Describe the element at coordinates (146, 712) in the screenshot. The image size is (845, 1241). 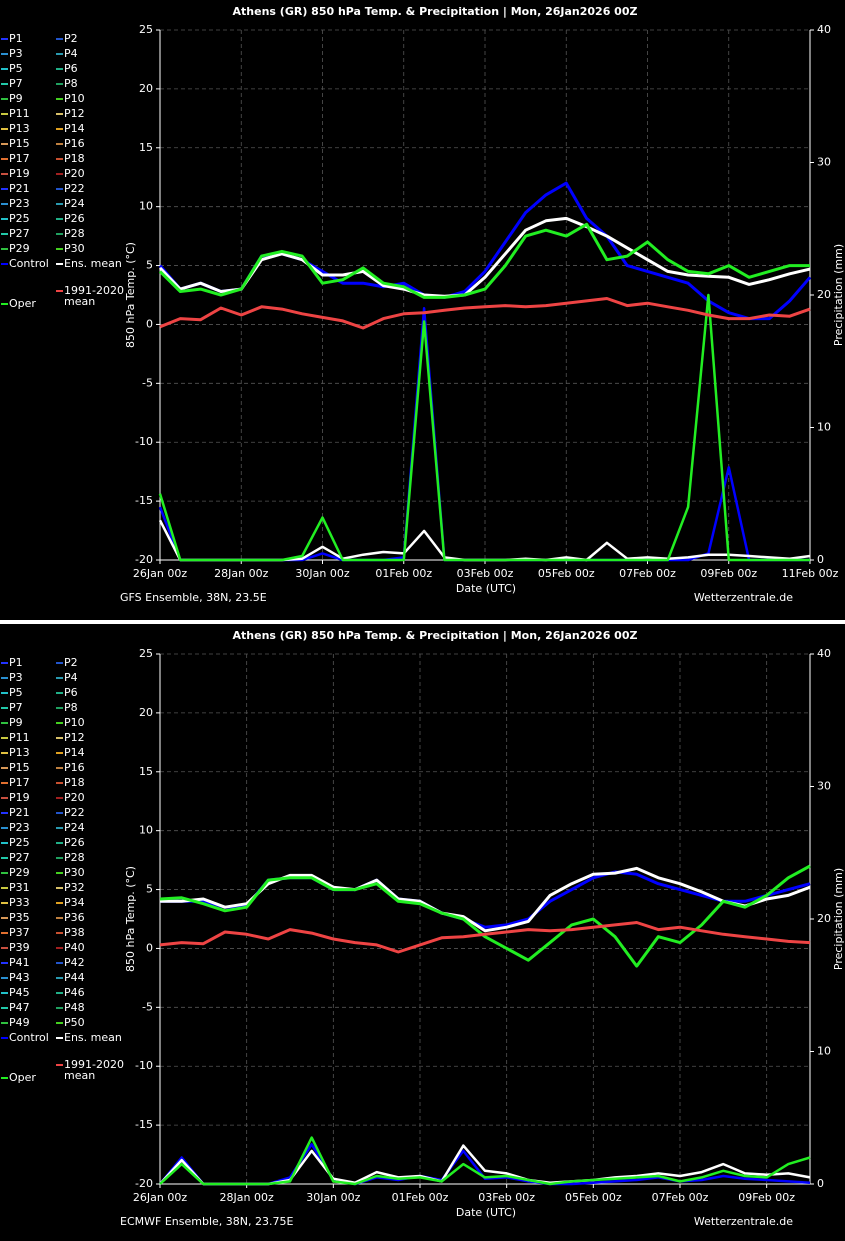
I see `y-tick-label: 20` at that location.